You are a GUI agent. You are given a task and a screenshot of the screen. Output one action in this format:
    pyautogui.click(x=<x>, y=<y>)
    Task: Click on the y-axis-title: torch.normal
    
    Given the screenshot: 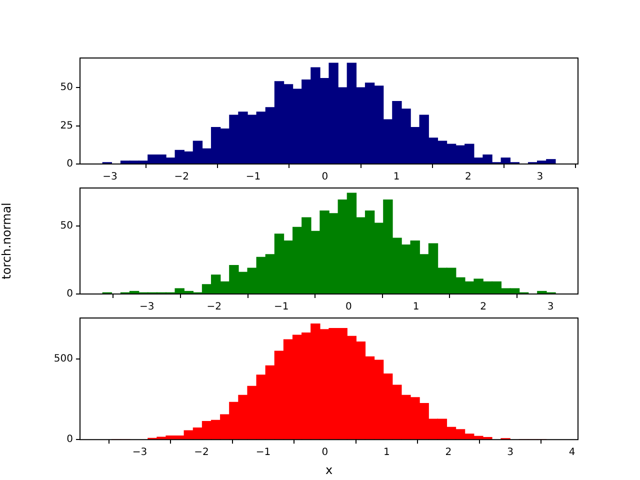 What is the action you would take?
    pyautogui.click(x=7, y=241)
    